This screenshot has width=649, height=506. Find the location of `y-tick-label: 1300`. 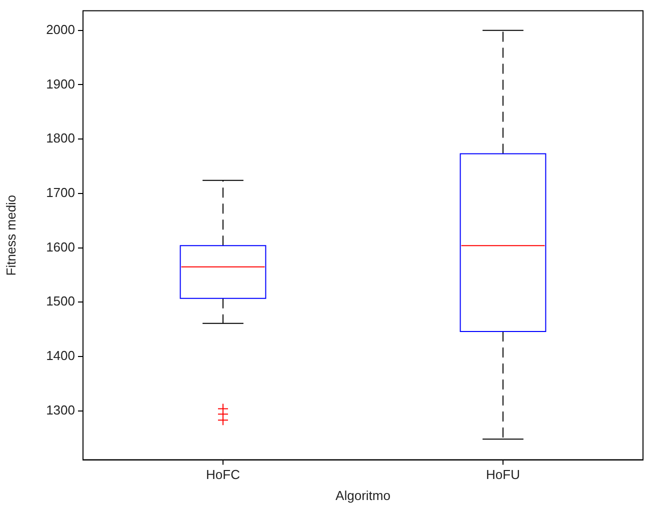

y-tick-label: 1300 is located at coordinates (60, 410).